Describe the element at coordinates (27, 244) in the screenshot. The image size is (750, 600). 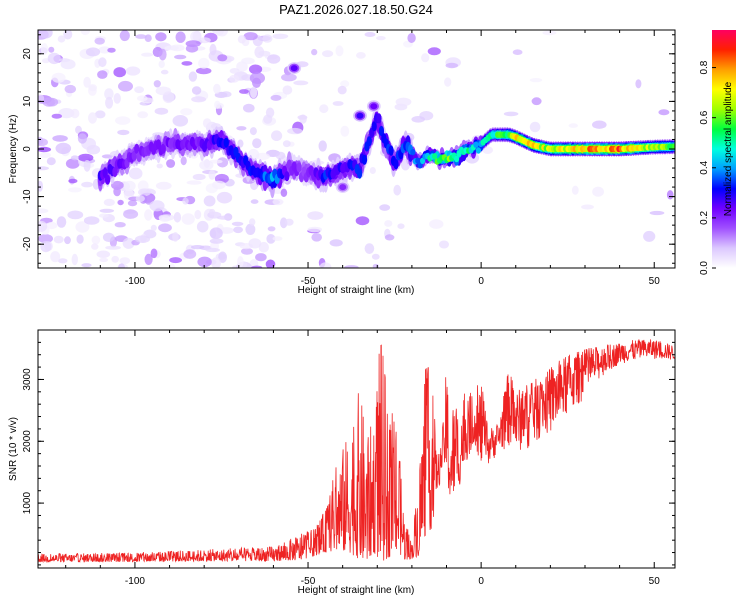
I see `spectrogram-y-tick-label: -20` at that location.